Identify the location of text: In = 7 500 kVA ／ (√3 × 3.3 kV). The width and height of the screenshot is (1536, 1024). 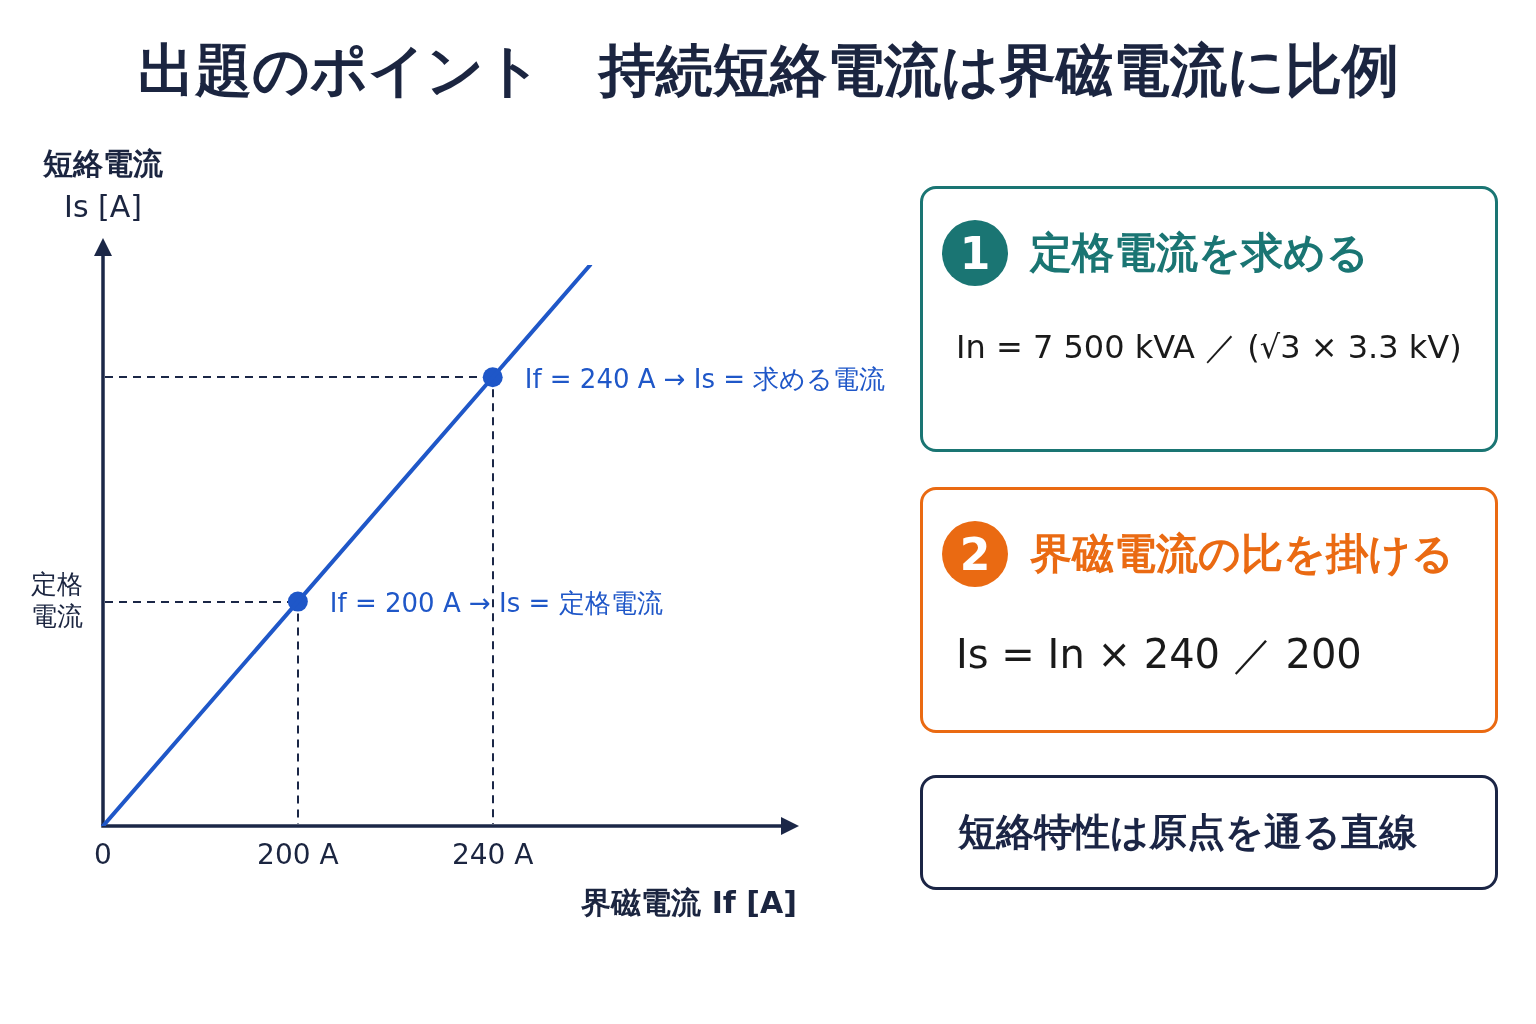
(1209, 347).